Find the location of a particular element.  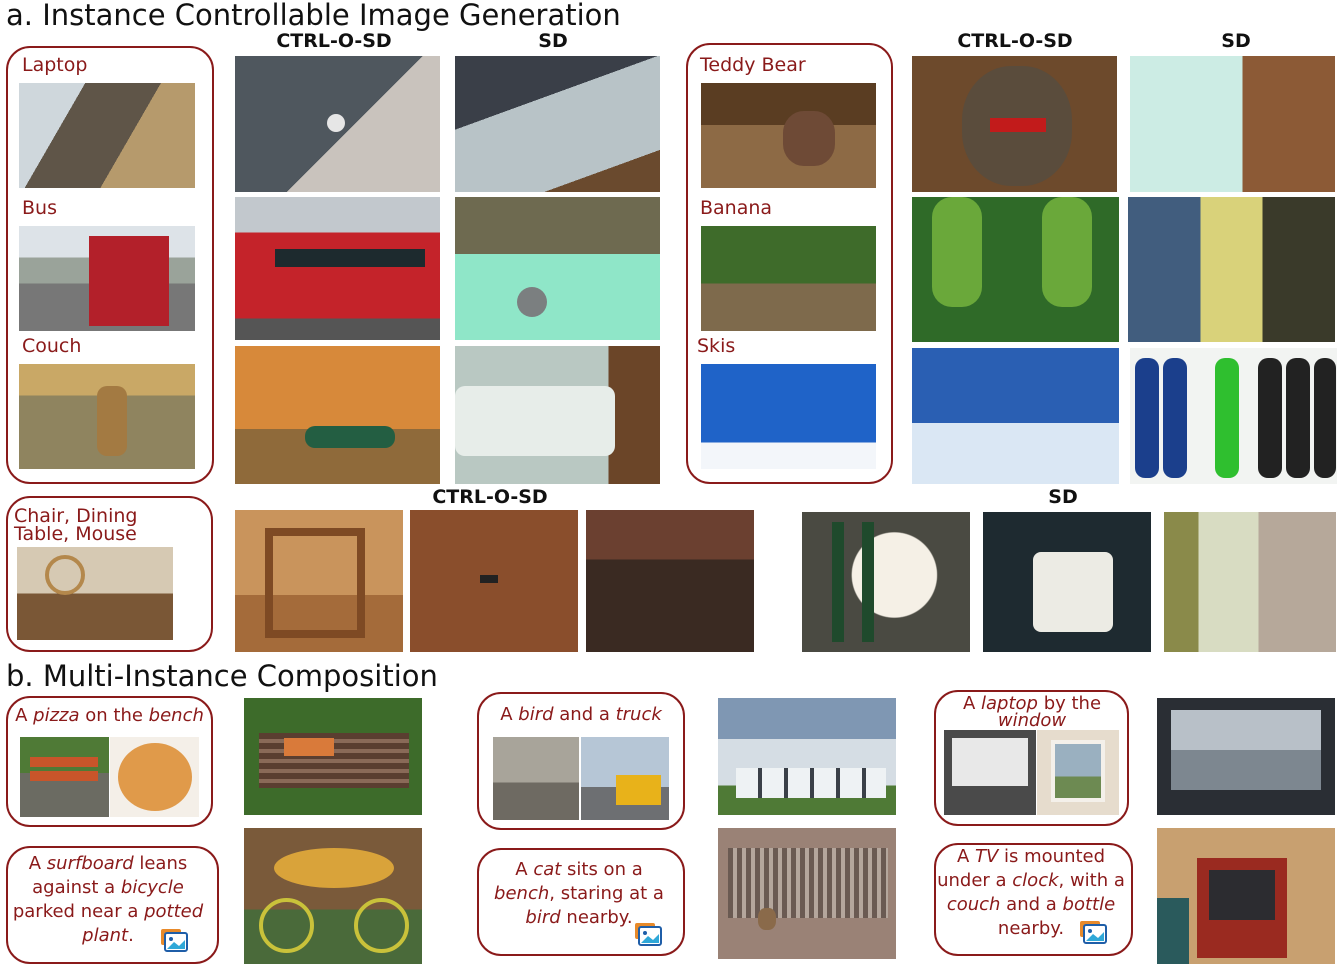

generated-image-banana-sd is located at coordinates (1231, 269).